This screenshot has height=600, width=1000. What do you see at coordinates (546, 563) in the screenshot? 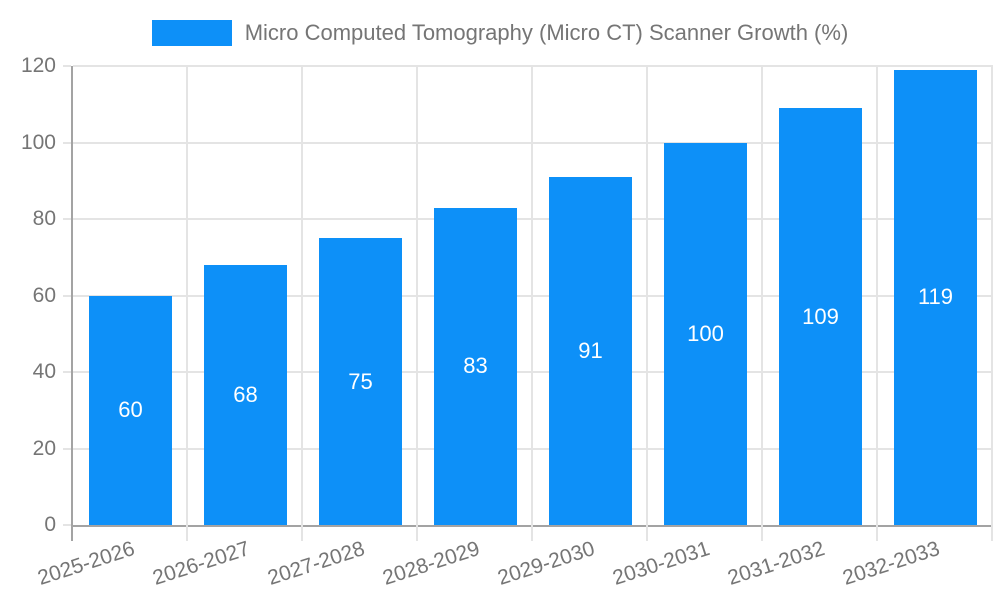
I see `x-axis-label: 2029-2030` at bounding box center [546, 563].